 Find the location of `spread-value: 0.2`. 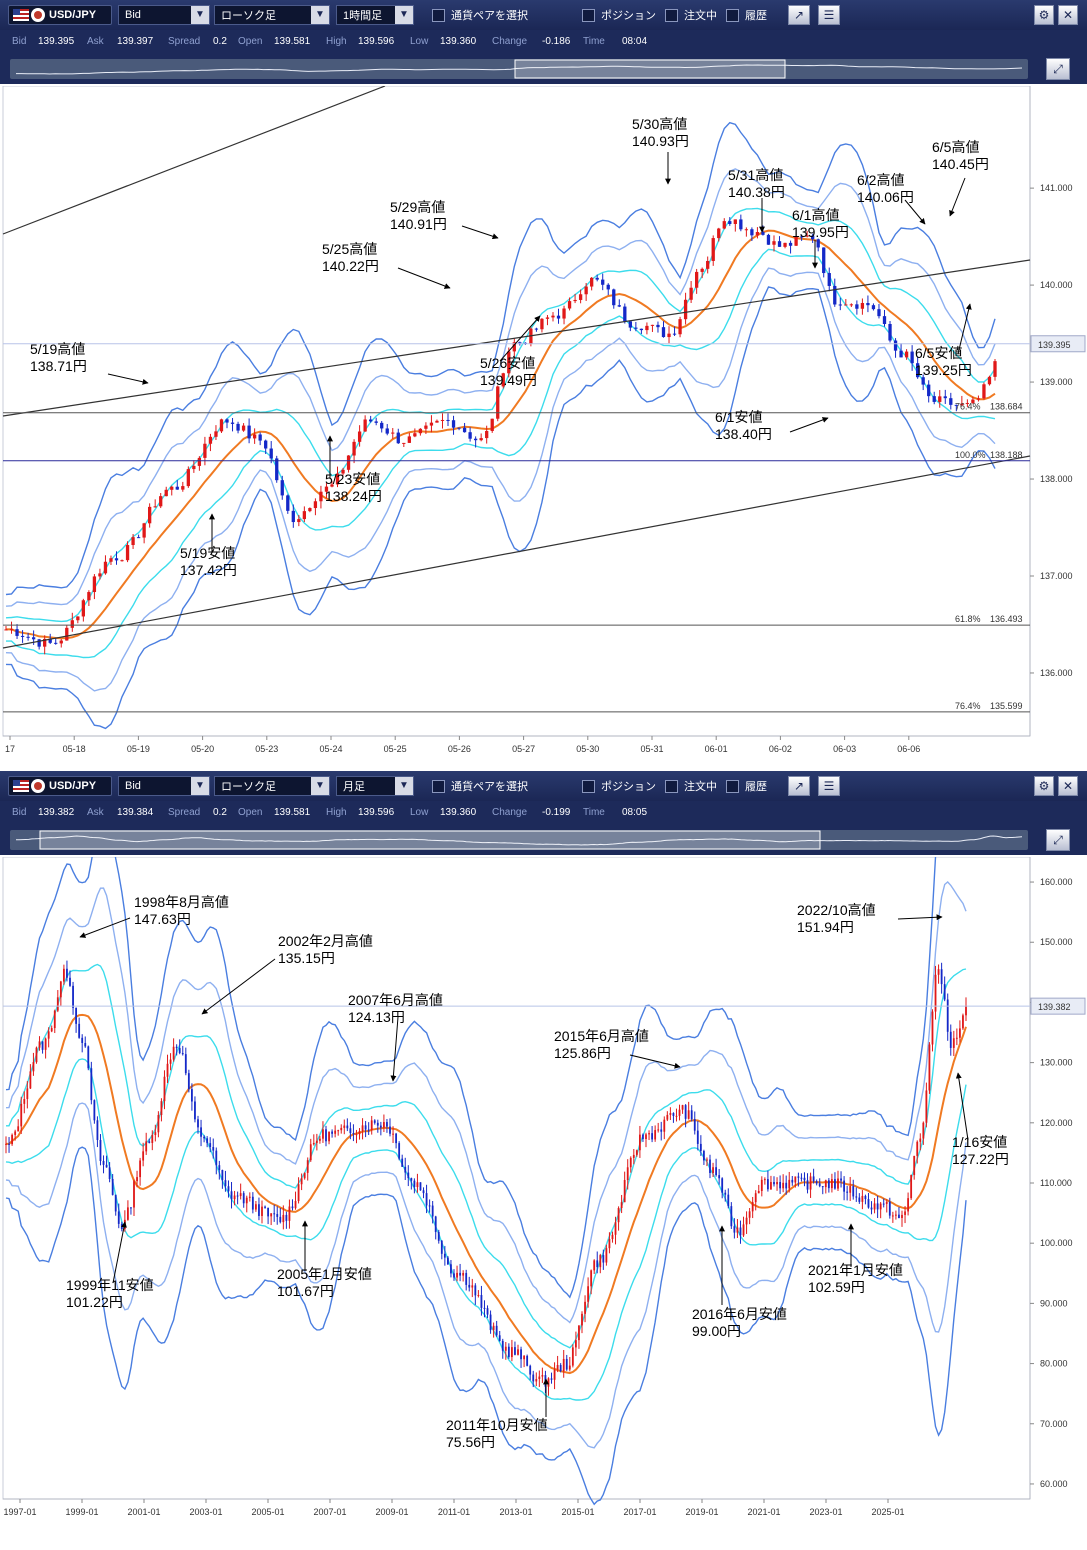

spread-value: 0.2 is located at coordinates (220, 41).